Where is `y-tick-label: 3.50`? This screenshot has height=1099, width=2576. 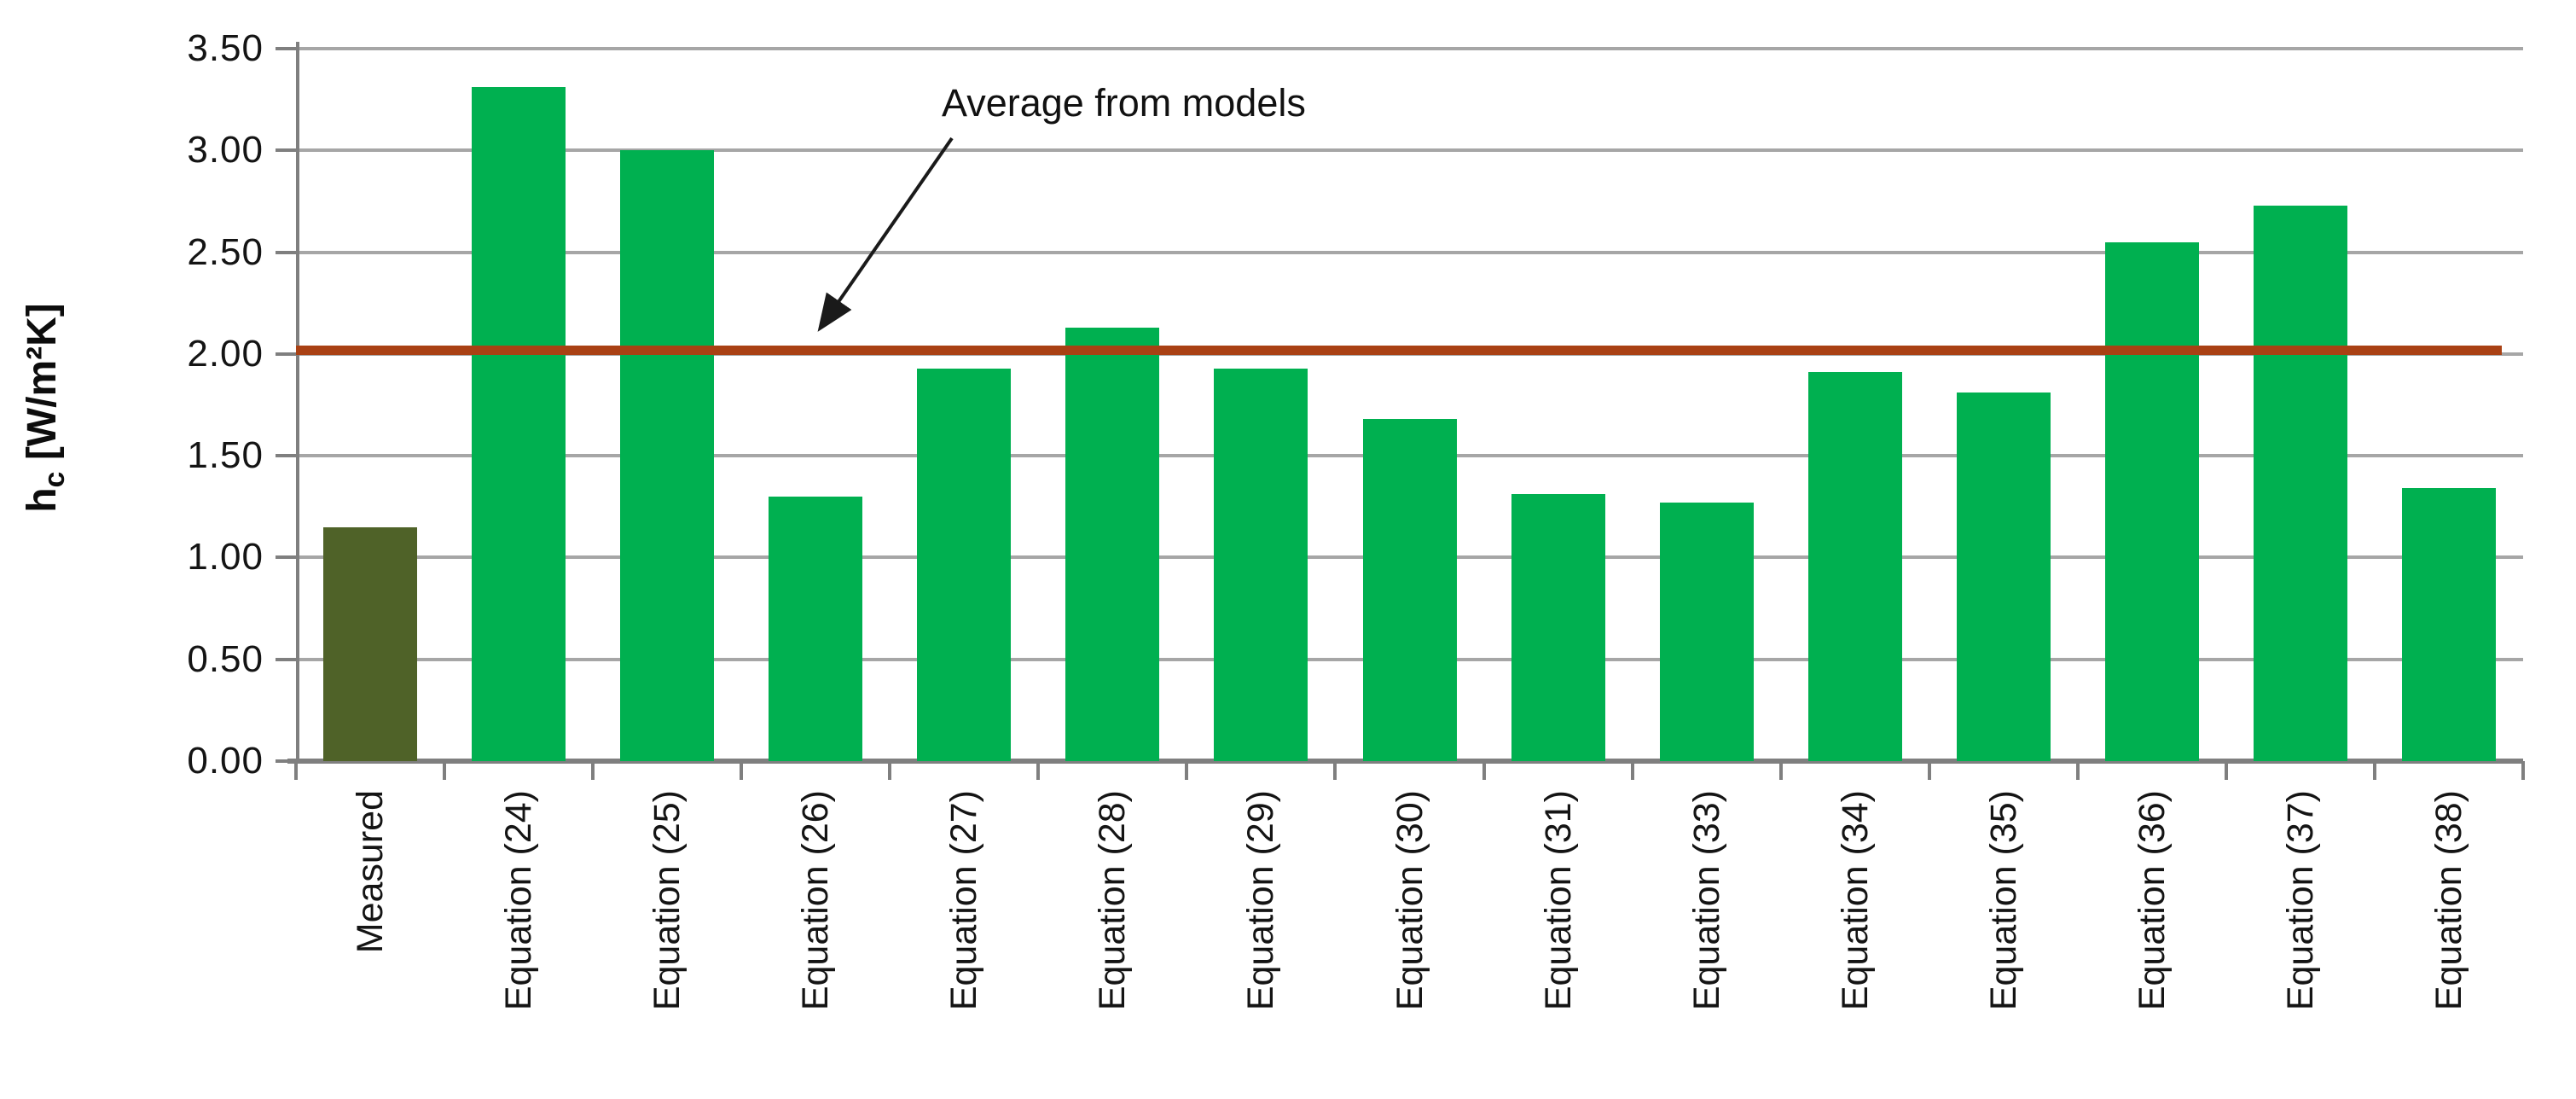
y-tick-label: 3.50 is located at coordinates (225, 48).